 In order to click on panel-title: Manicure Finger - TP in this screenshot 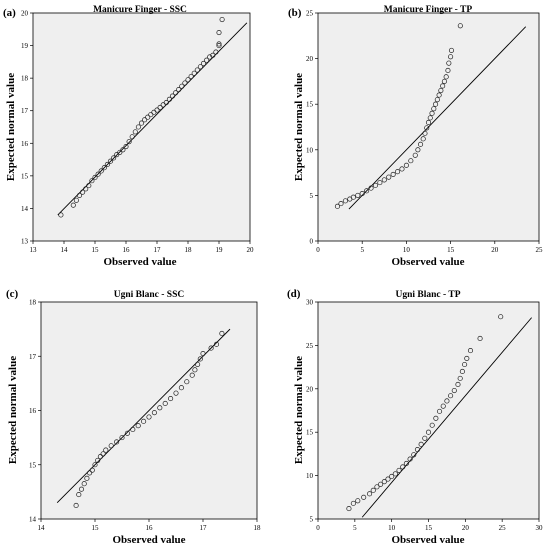, I will do `click(428, 10)`.